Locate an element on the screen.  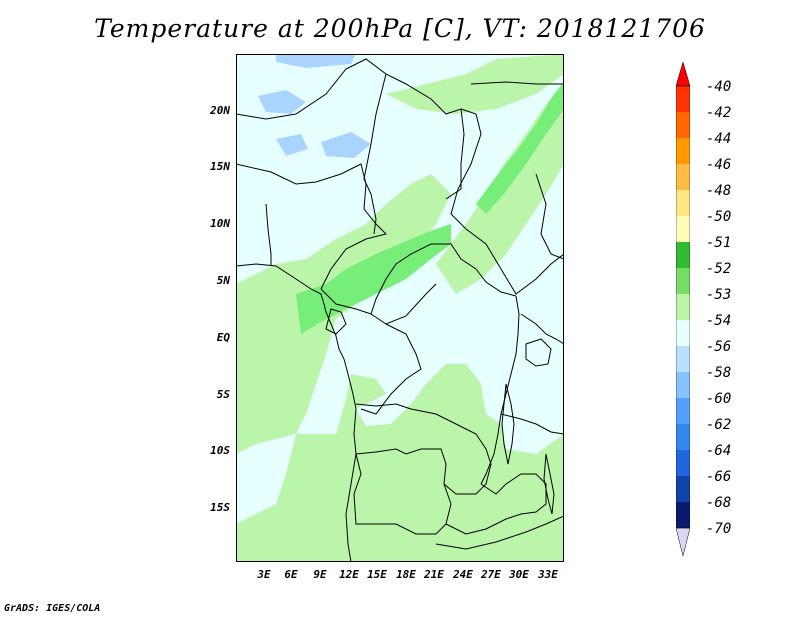
border-south is located at coordinates (499, 532).